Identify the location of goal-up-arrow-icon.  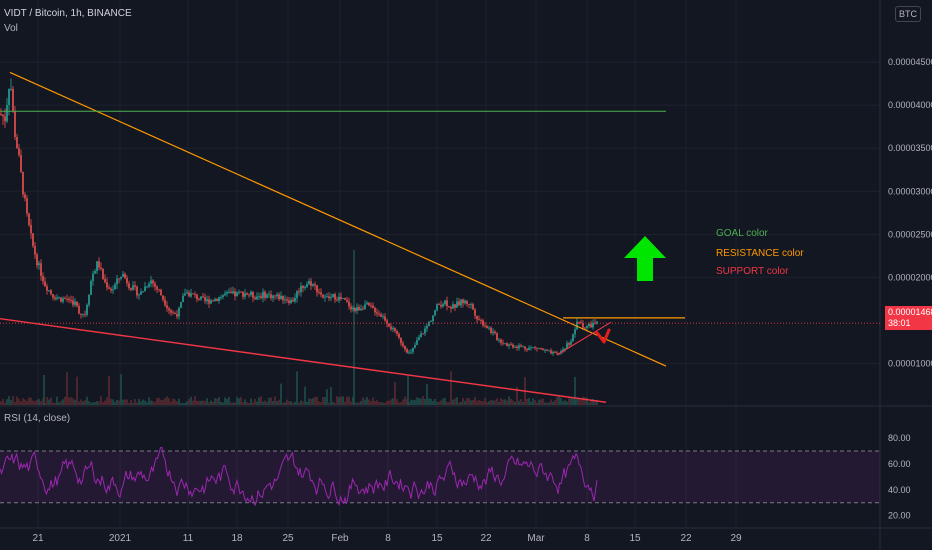
(645, 258).